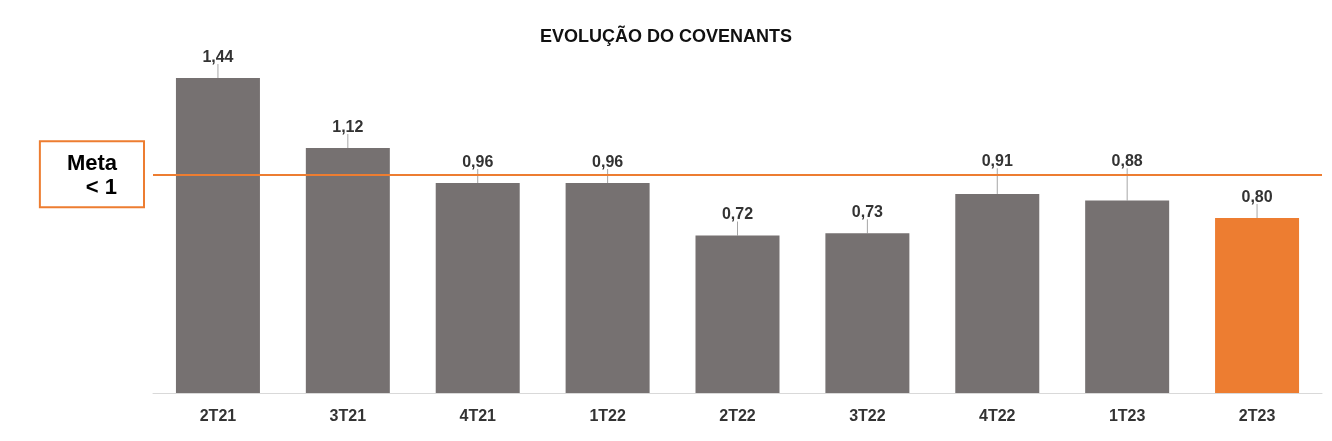 The image size is (1332, 441). What do you see at coordinates (92, 174) in the screenshot?
I see `ref-line-label: Meta < 1` at bounding box center [92, 174].